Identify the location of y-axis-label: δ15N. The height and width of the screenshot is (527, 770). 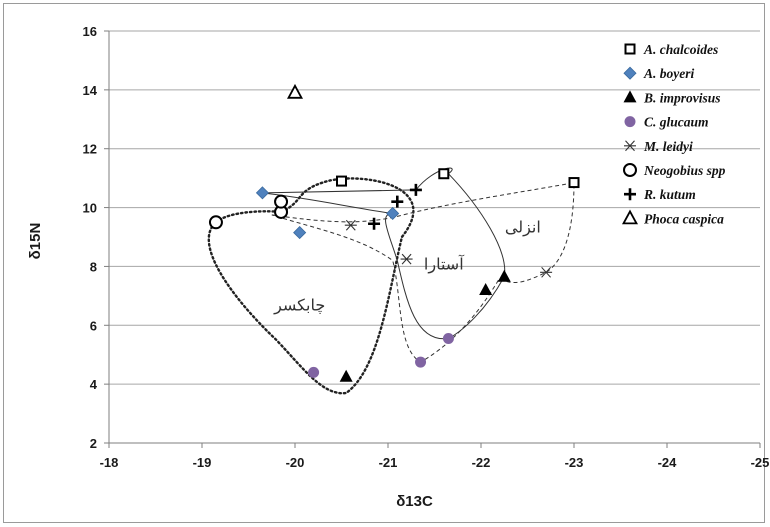
(35, 241).